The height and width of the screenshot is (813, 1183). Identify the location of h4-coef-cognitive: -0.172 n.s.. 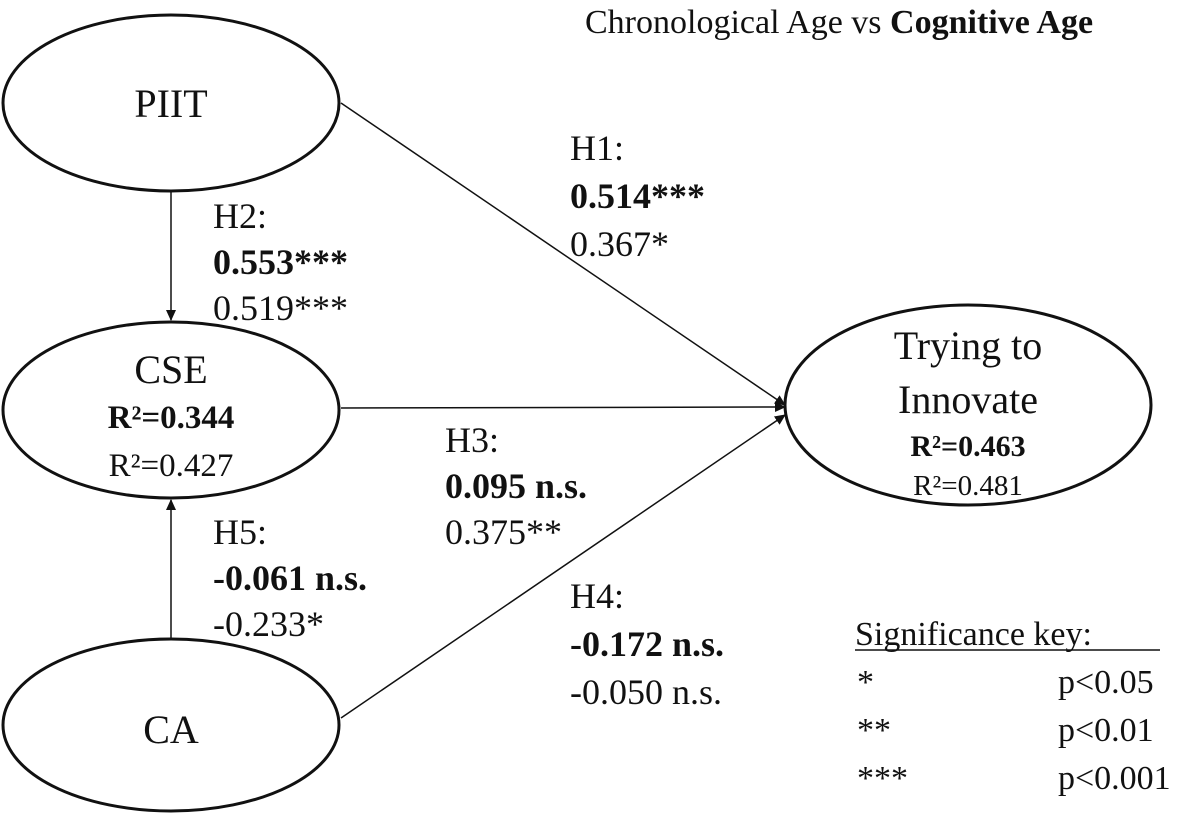
(647, 644).